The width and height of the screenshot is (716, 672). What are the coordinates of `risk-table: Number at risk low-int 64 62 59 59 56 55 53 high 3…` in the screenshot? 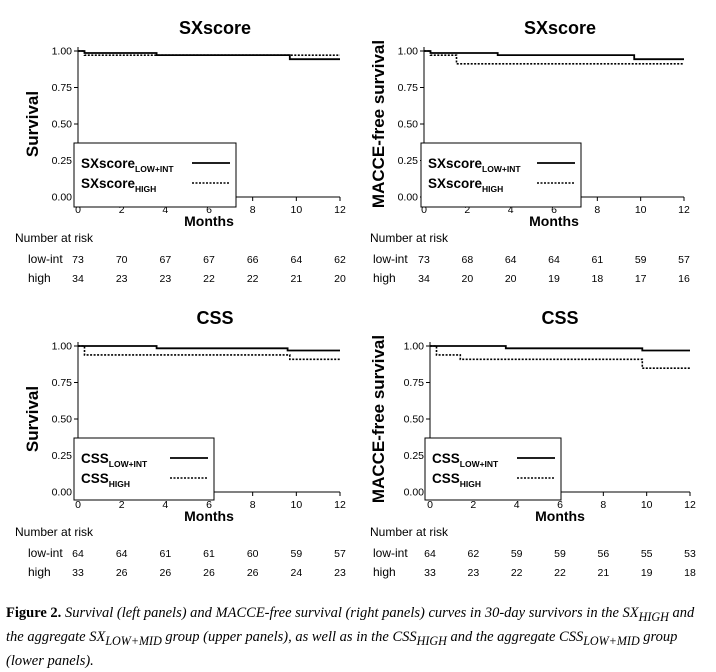 It's located at (533, 552).